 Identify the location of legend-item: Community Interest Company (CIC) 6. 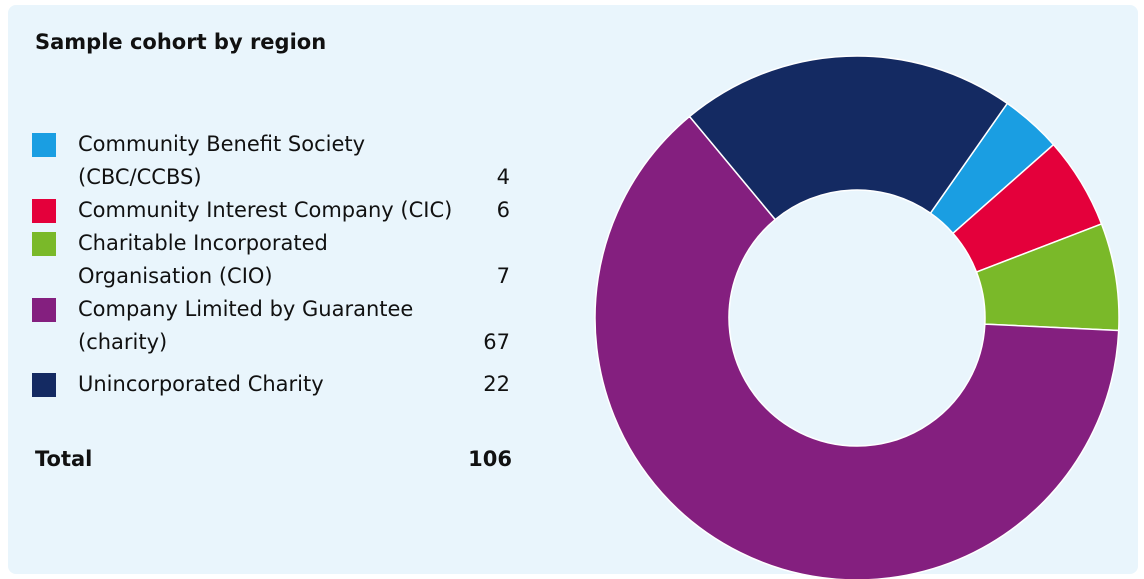
(272, 210).